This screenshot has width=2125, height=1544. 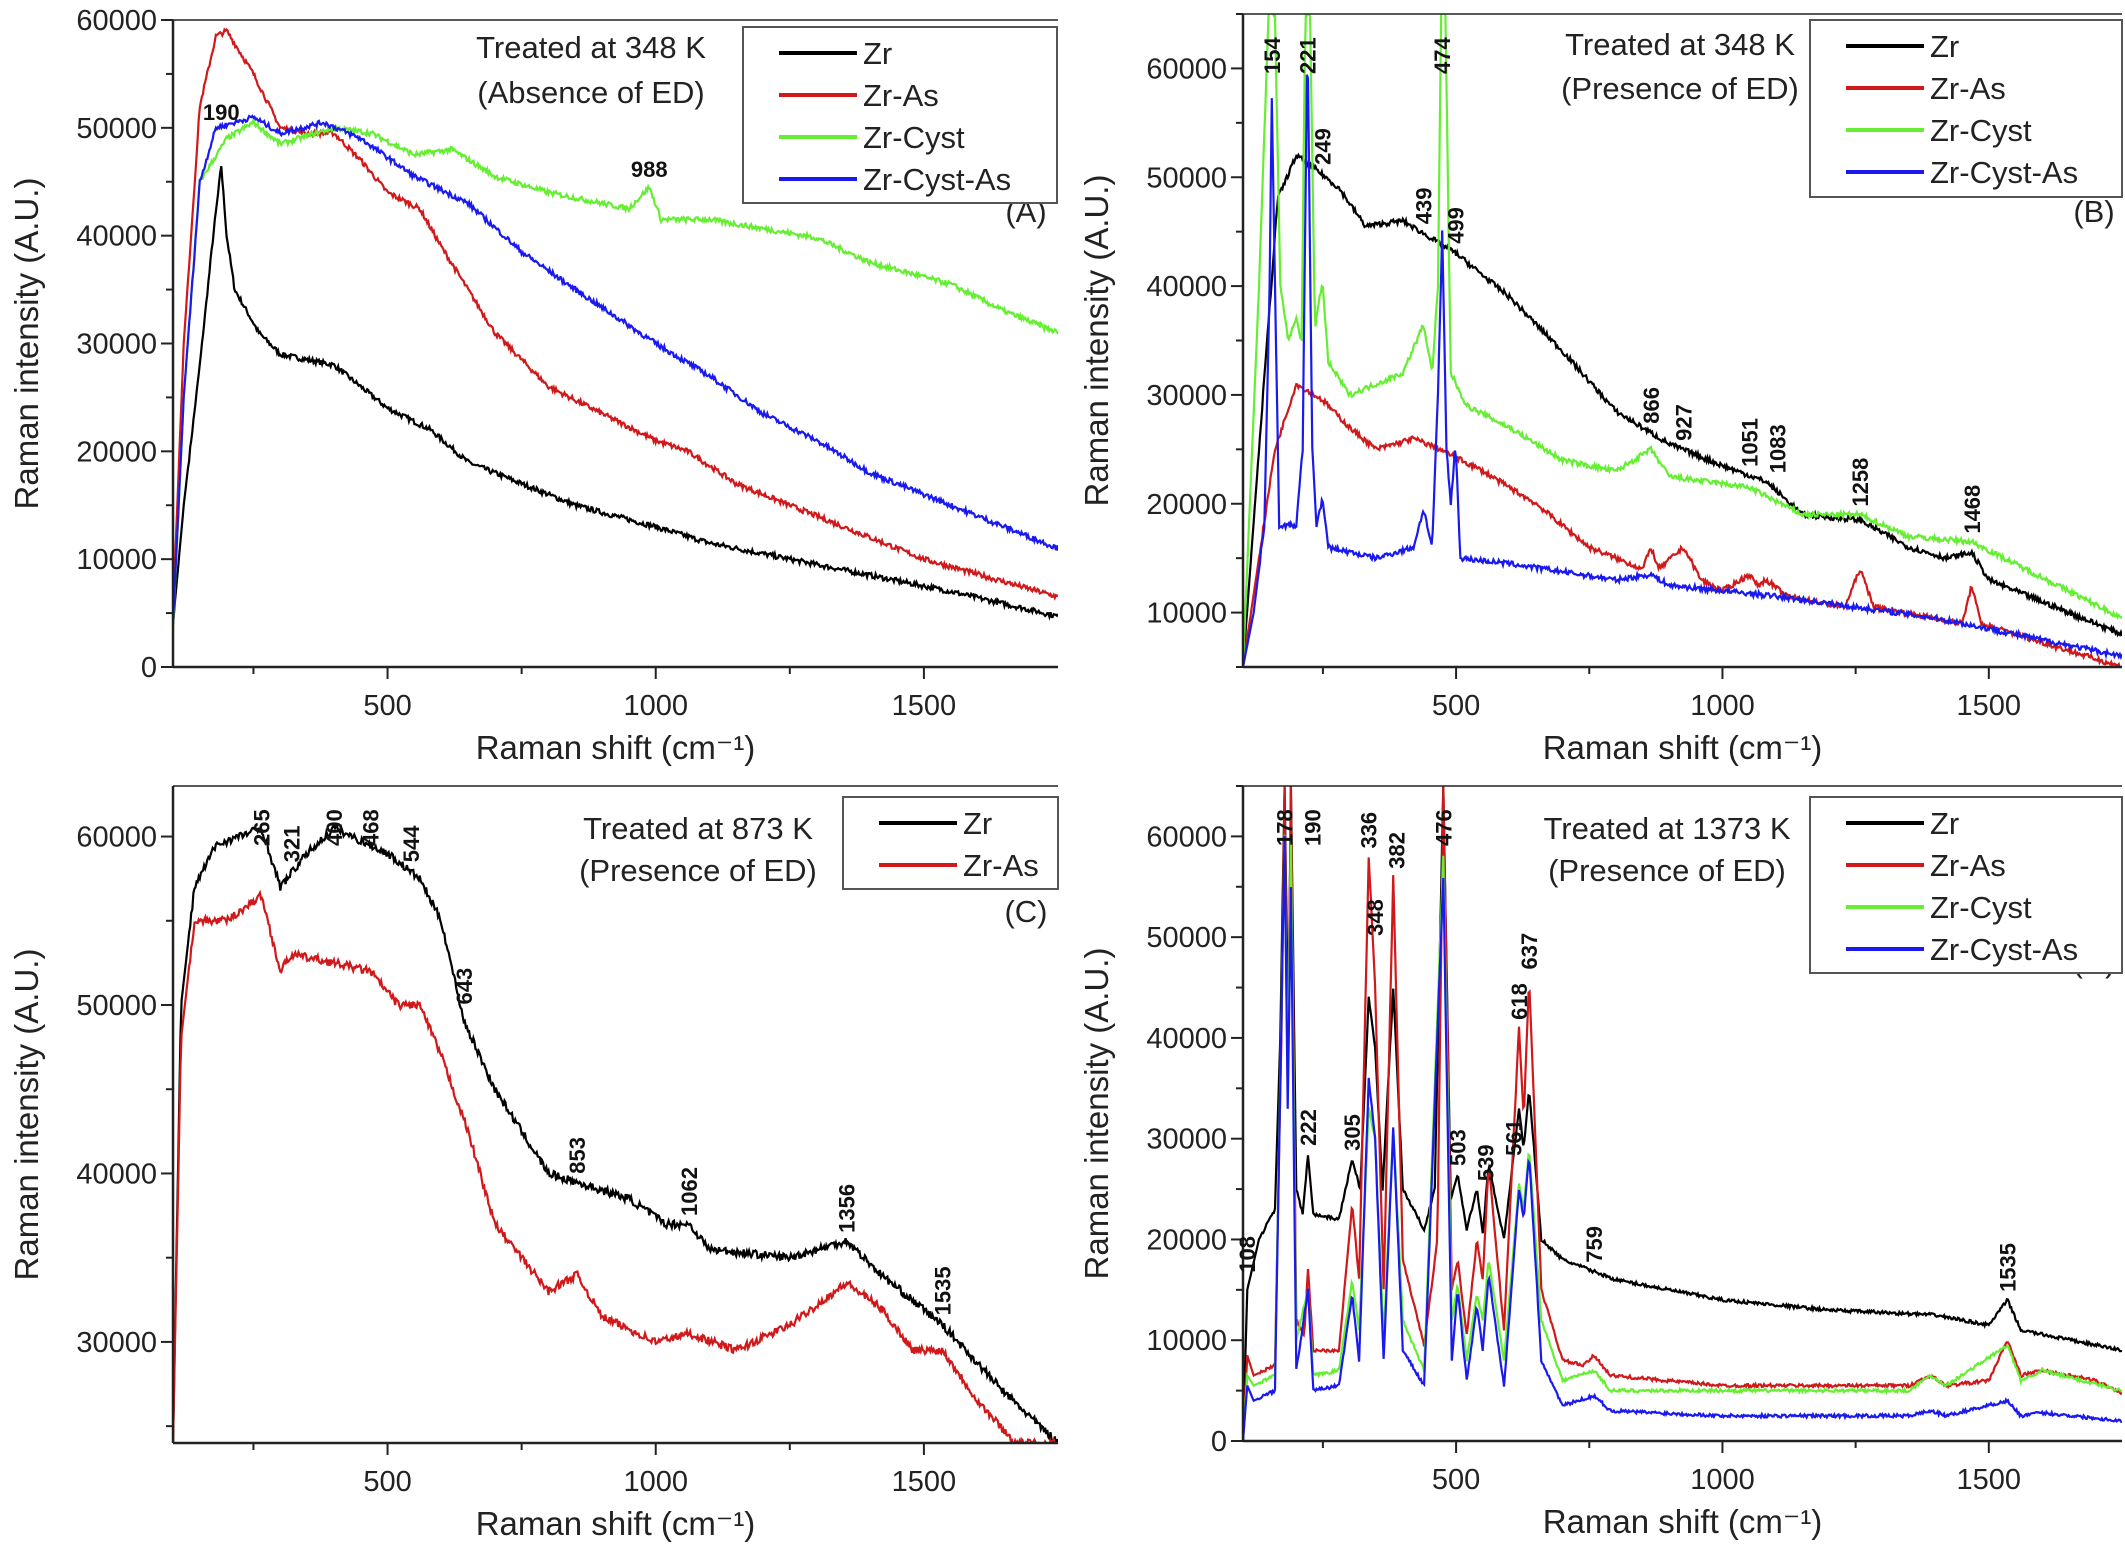 What do you see at coordinates (1322, 146) in the screenshot?
I see `peak-label: 249` at bounding box center [1322, 146].